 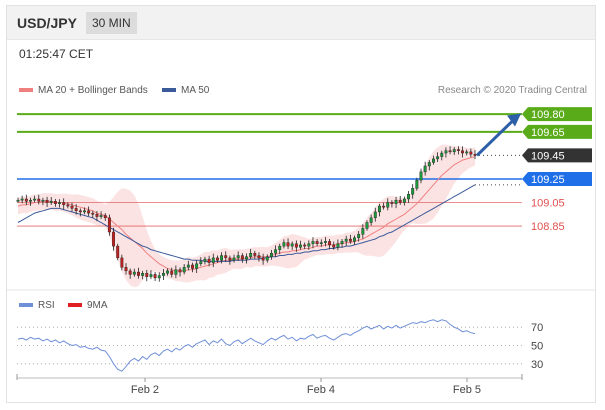 What do you see at coordinates (548, 227) in the screenshot?
I see `level-label: 108.85` at bounding box center [548, 227].